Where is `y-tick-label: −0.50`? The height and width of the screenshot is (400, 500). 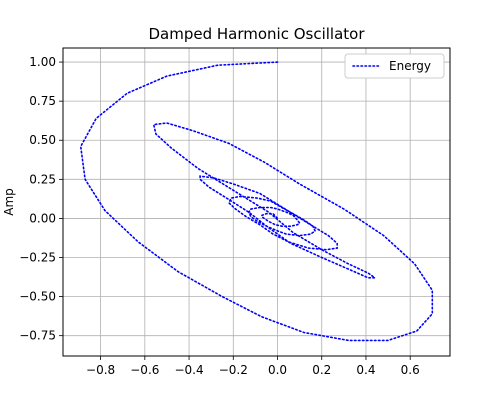 y-tick-label: −0.50 is located at coordinates (37, 297).